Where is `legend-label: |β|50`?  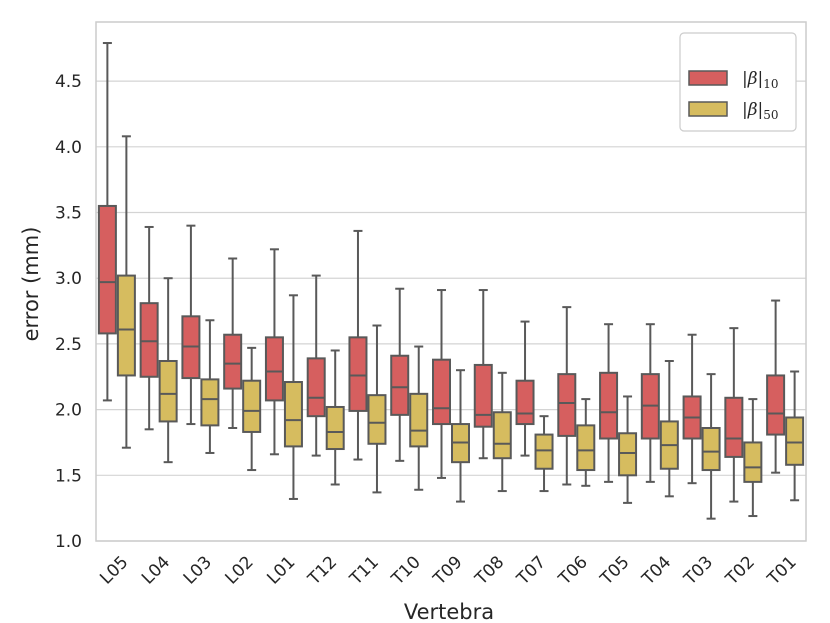
legend-label: |β|50 is located at coordinates (760, 111).